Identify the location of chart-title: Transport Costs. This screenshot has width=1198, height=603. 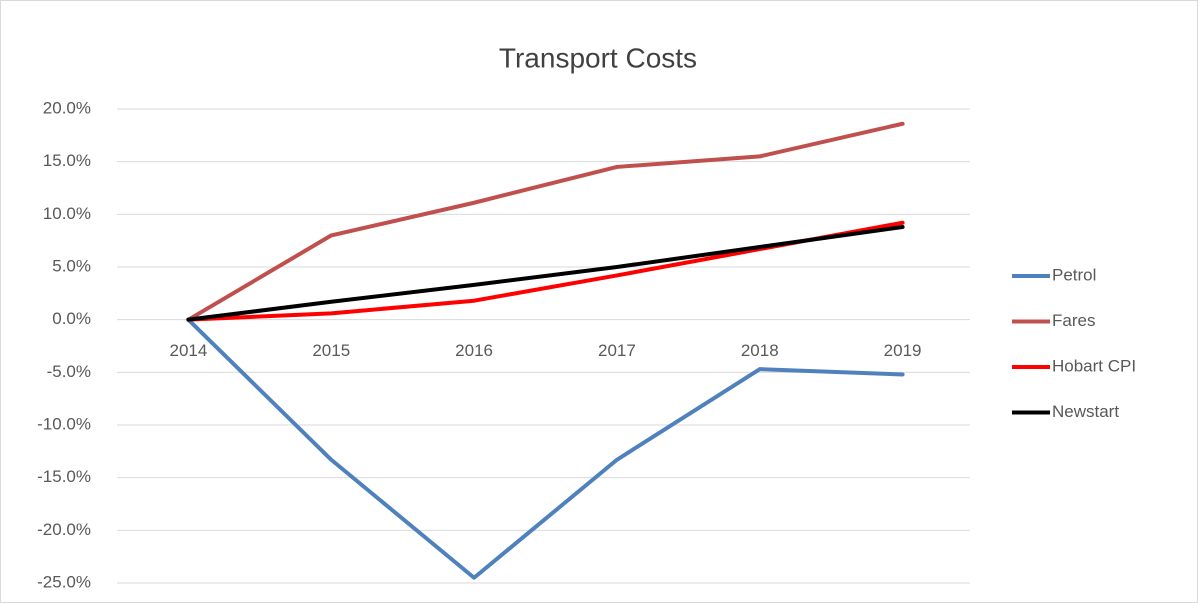
(598, 57).